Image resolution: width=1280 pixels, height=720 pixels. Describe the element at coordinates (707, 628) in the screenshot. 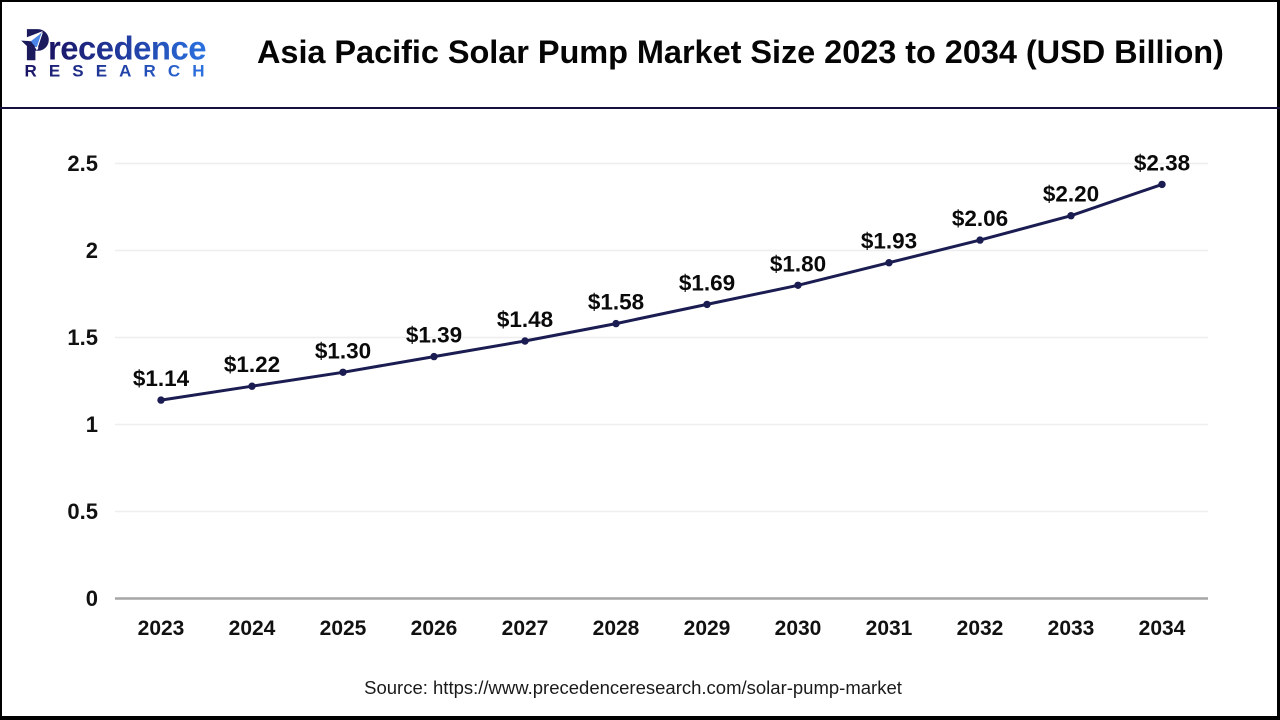

I see `svg-text: 2029` at that location.